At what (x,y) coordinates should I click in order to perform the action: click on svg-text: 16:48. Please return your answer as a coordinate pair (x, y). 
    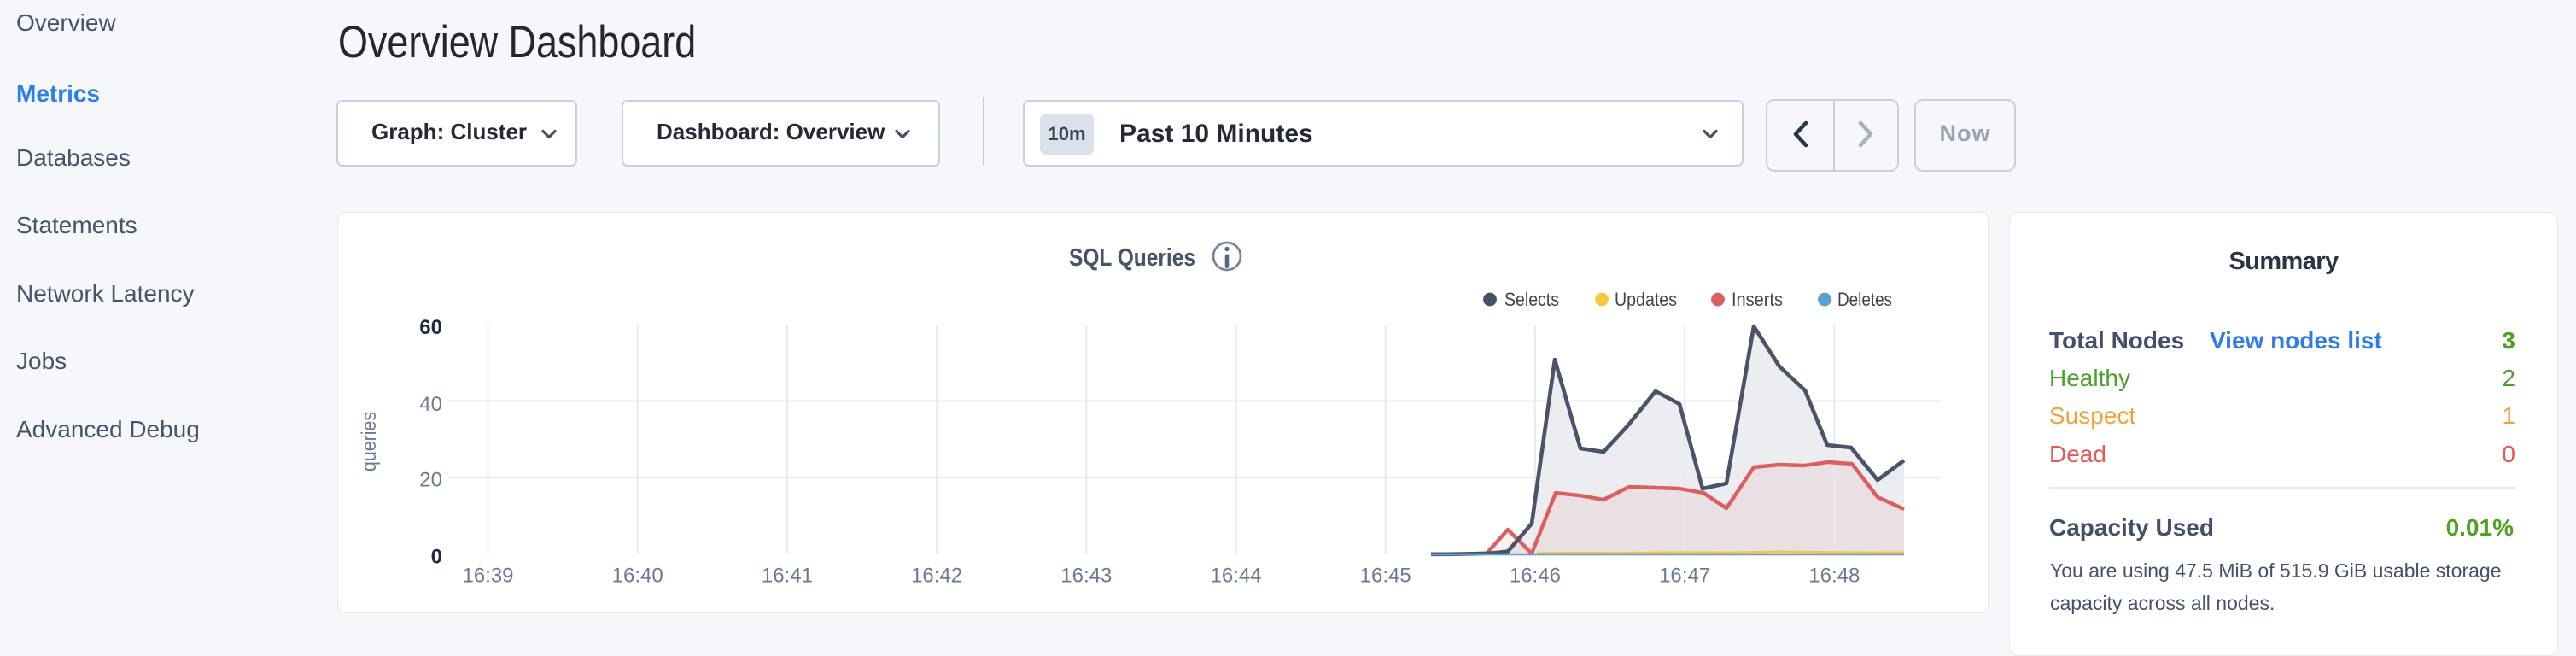
    Looking at the image, I should click on (1834, 576).